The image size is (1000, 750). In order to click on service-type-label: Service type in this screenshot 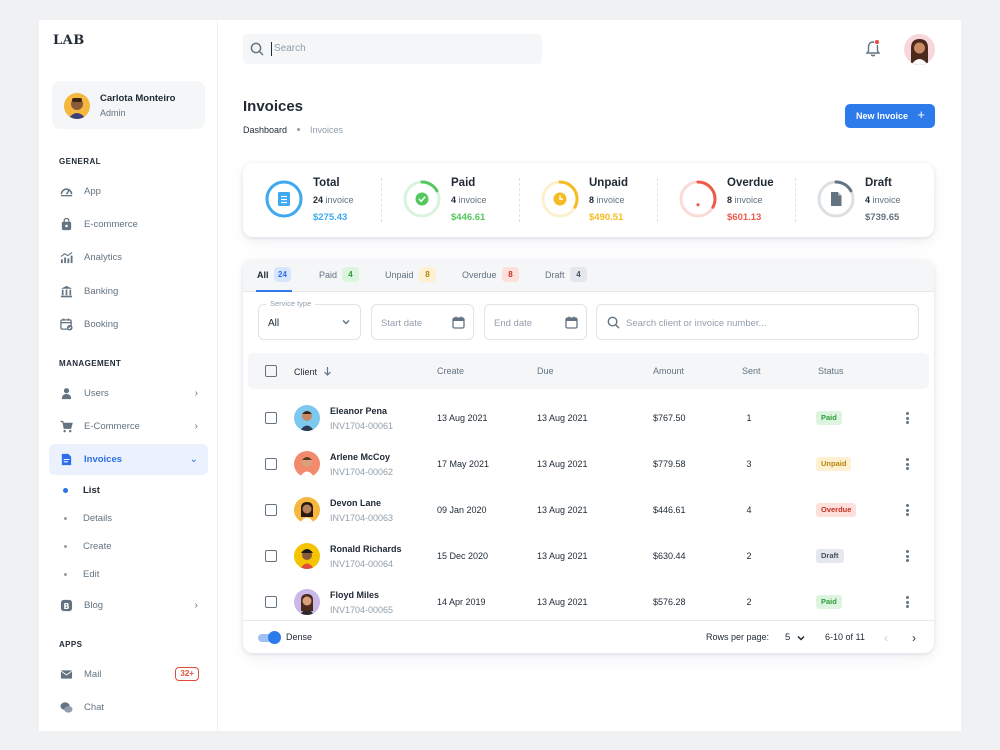, I will do `click(291, 303)`.